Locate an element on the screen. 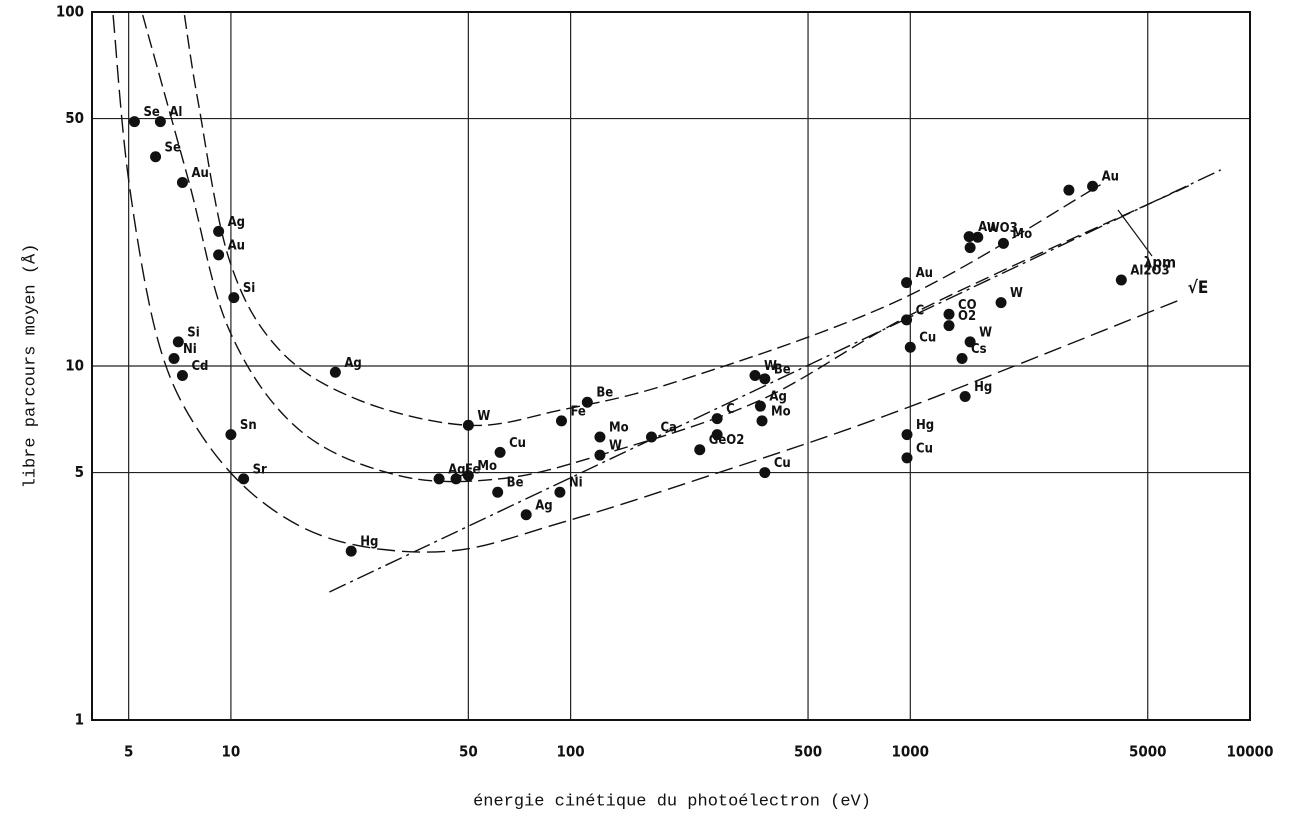 Image resolution: width=1290 pixels, height=822 pixels. point-label: O2 is located at coordinates (967, 316).